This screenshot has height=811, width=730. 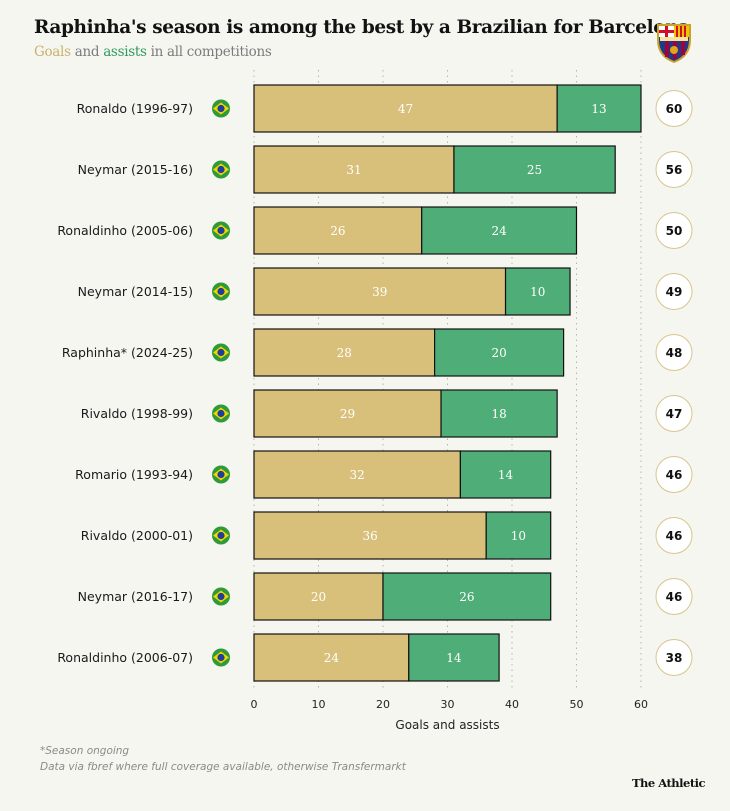 What do you see at coordinates (379, 292) in the screenshot?
I see `goals-value-label: 39` at bounding box center [379, 292].